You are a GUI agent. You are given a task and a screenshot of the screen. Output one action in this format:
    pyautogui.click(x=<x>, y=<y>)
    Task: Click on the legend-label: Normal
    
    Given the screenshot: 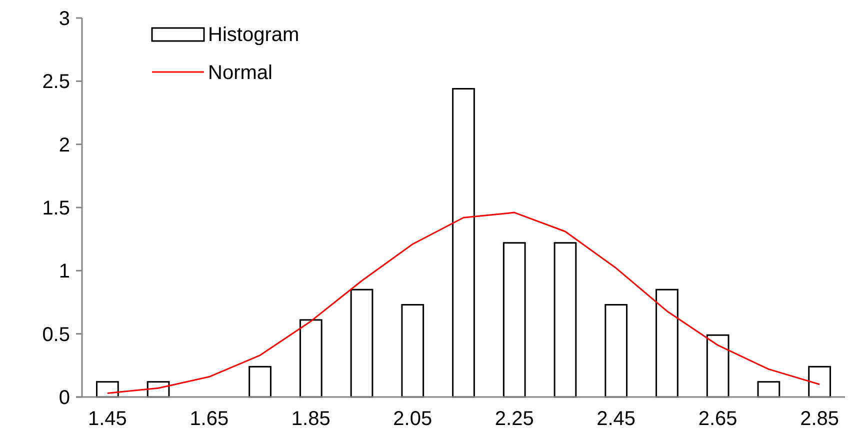 What is the action you would take?
    pyautogui.click(x=240, y=73)
    